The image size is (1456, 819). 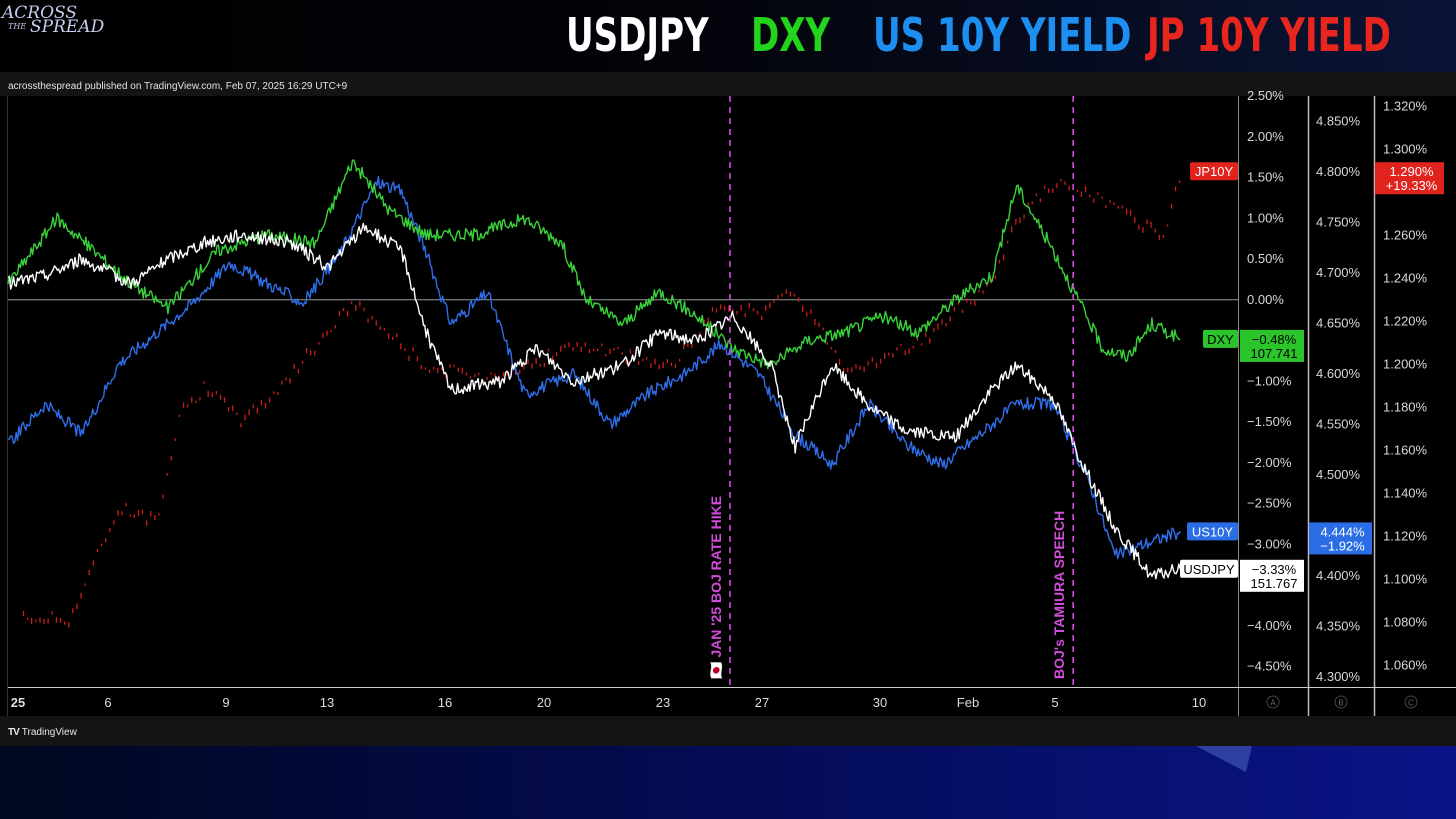 I want to click on across-the-spread-logo: ACROSS THE SPREAD, so click(x=53, y=20).